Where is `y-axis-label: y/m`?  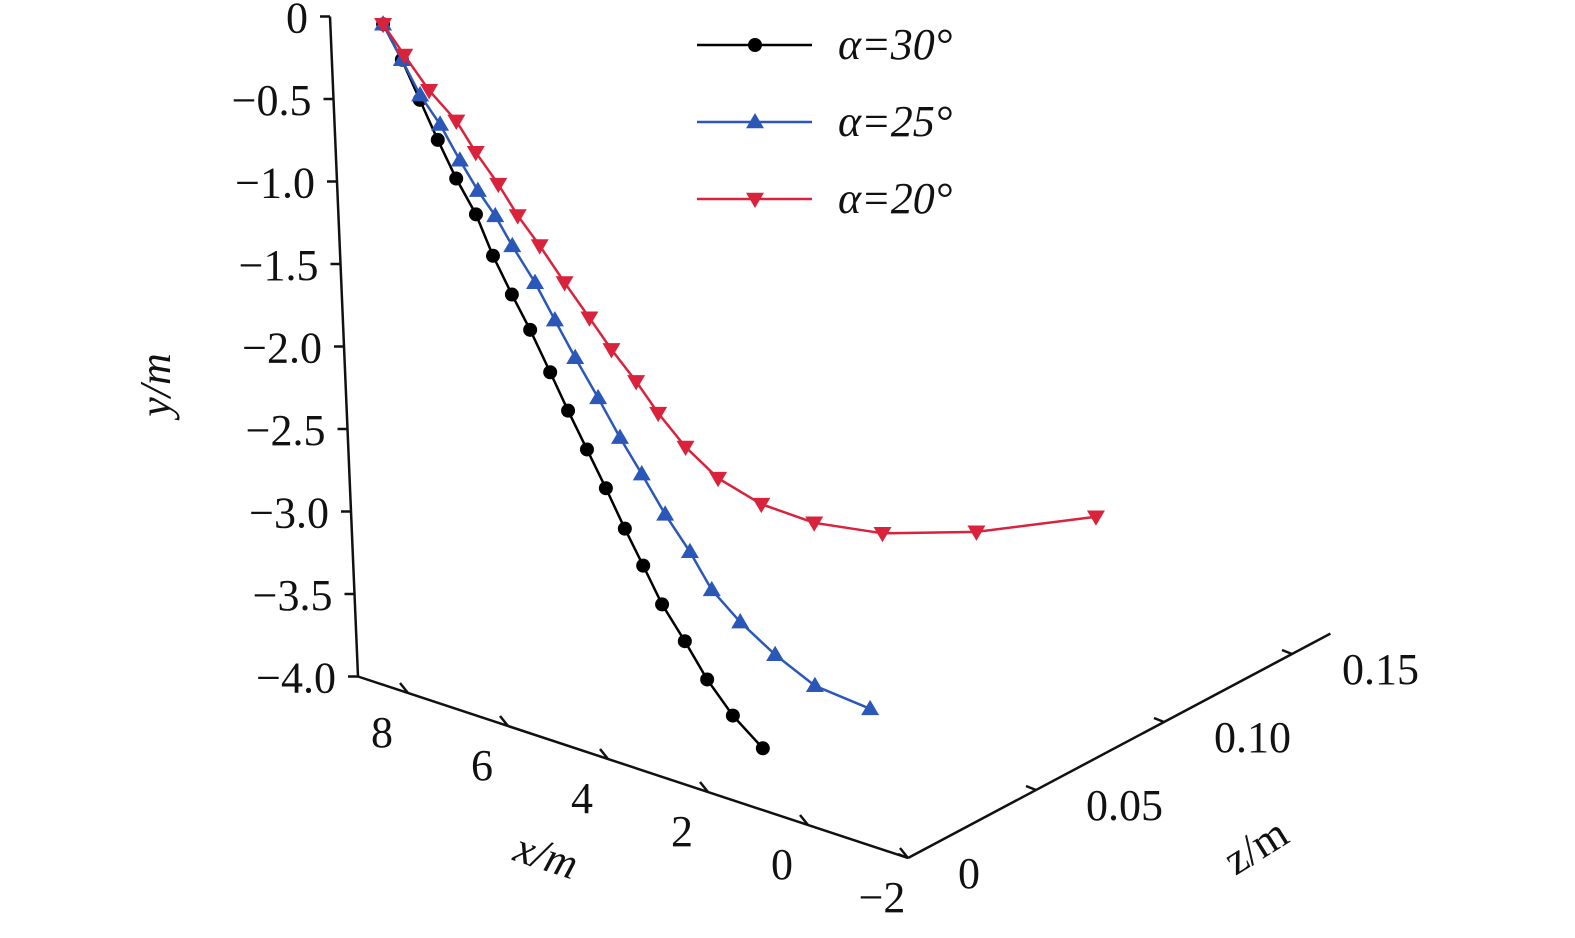 y-axis-label: y/m is located at coordinates (155, 387).